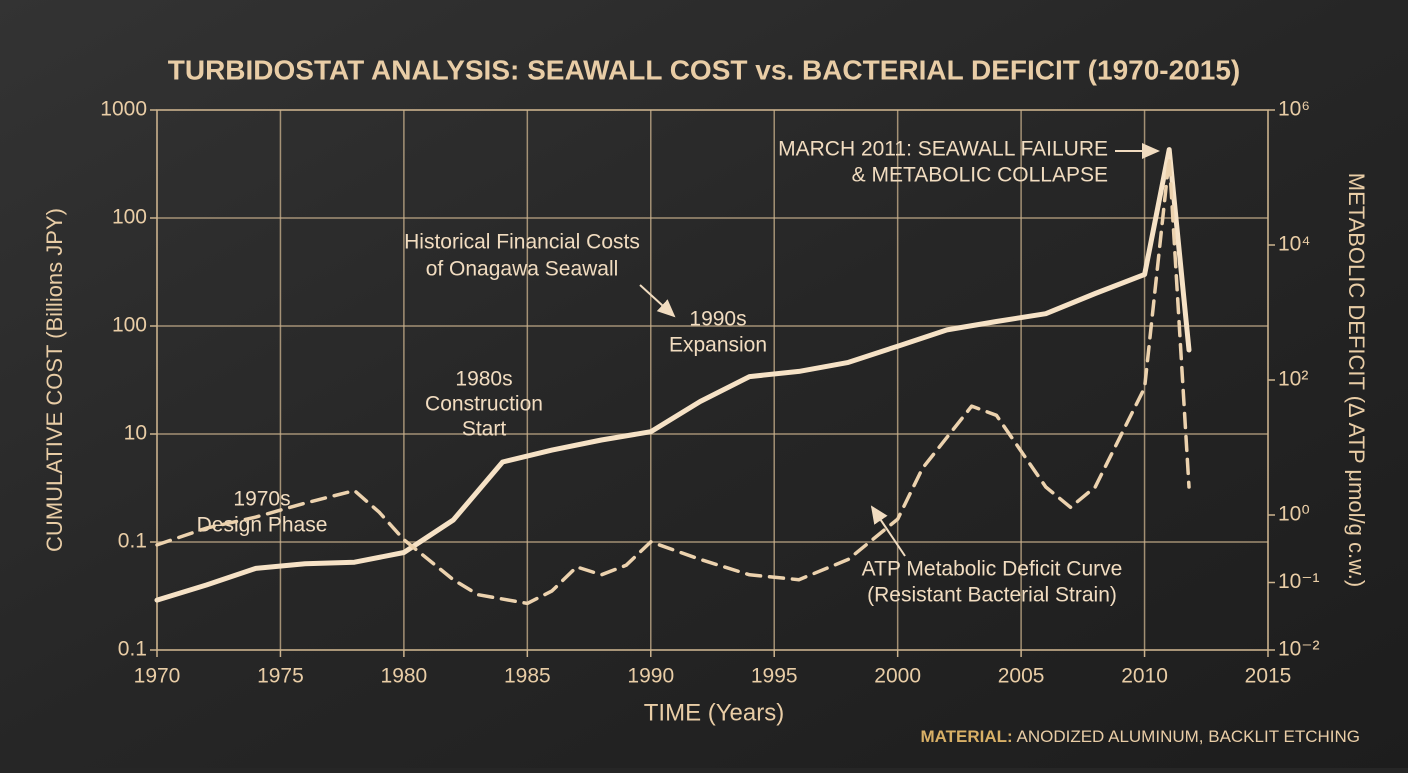  I want to click on y-axis-title: CUMULATIVE COST (Billions JPY), so click(54, 380).